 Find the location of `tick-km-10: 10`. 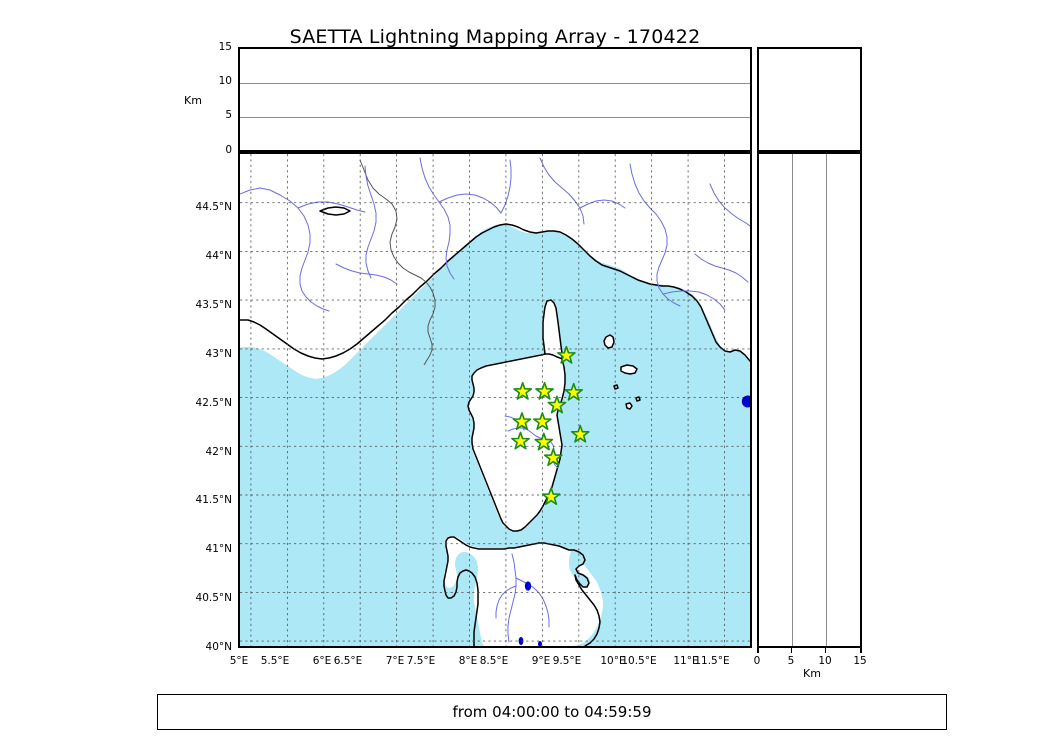

tick-km-10: 10 is located at coordinates (825, 661).